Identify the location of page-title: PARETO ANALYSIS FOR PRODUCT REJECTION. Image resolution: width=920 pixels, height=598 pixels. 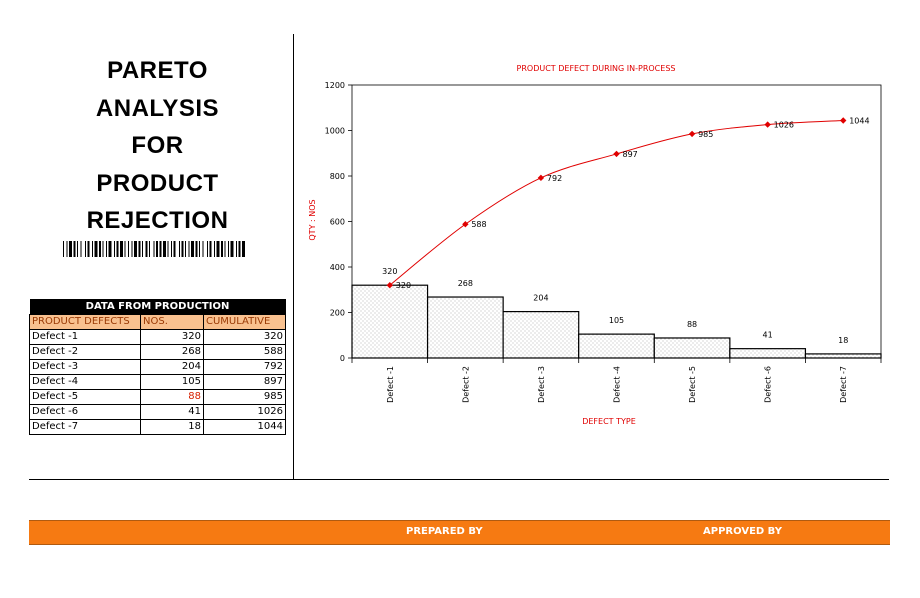
(157, 146).